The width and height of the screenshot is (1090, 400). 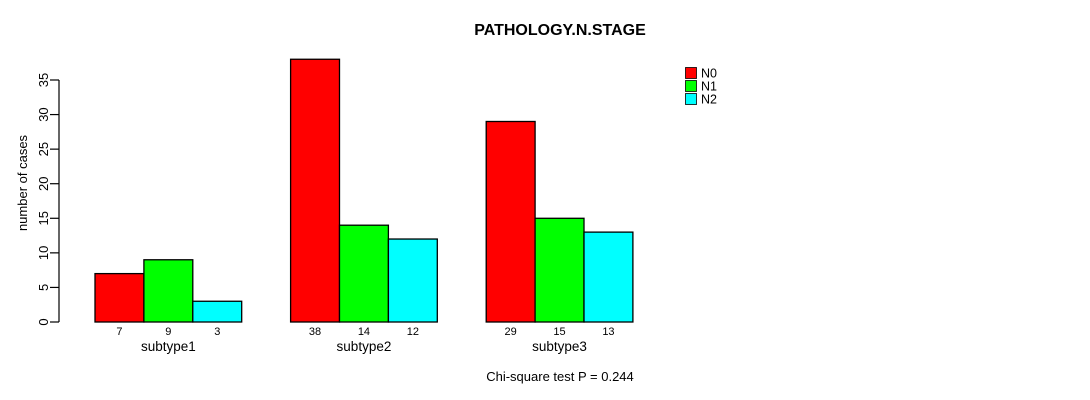 What do you see at coordinates (608, 277) in the screenshot?
I see `bar-subtype3-n2` at bounding box center [608, 277].